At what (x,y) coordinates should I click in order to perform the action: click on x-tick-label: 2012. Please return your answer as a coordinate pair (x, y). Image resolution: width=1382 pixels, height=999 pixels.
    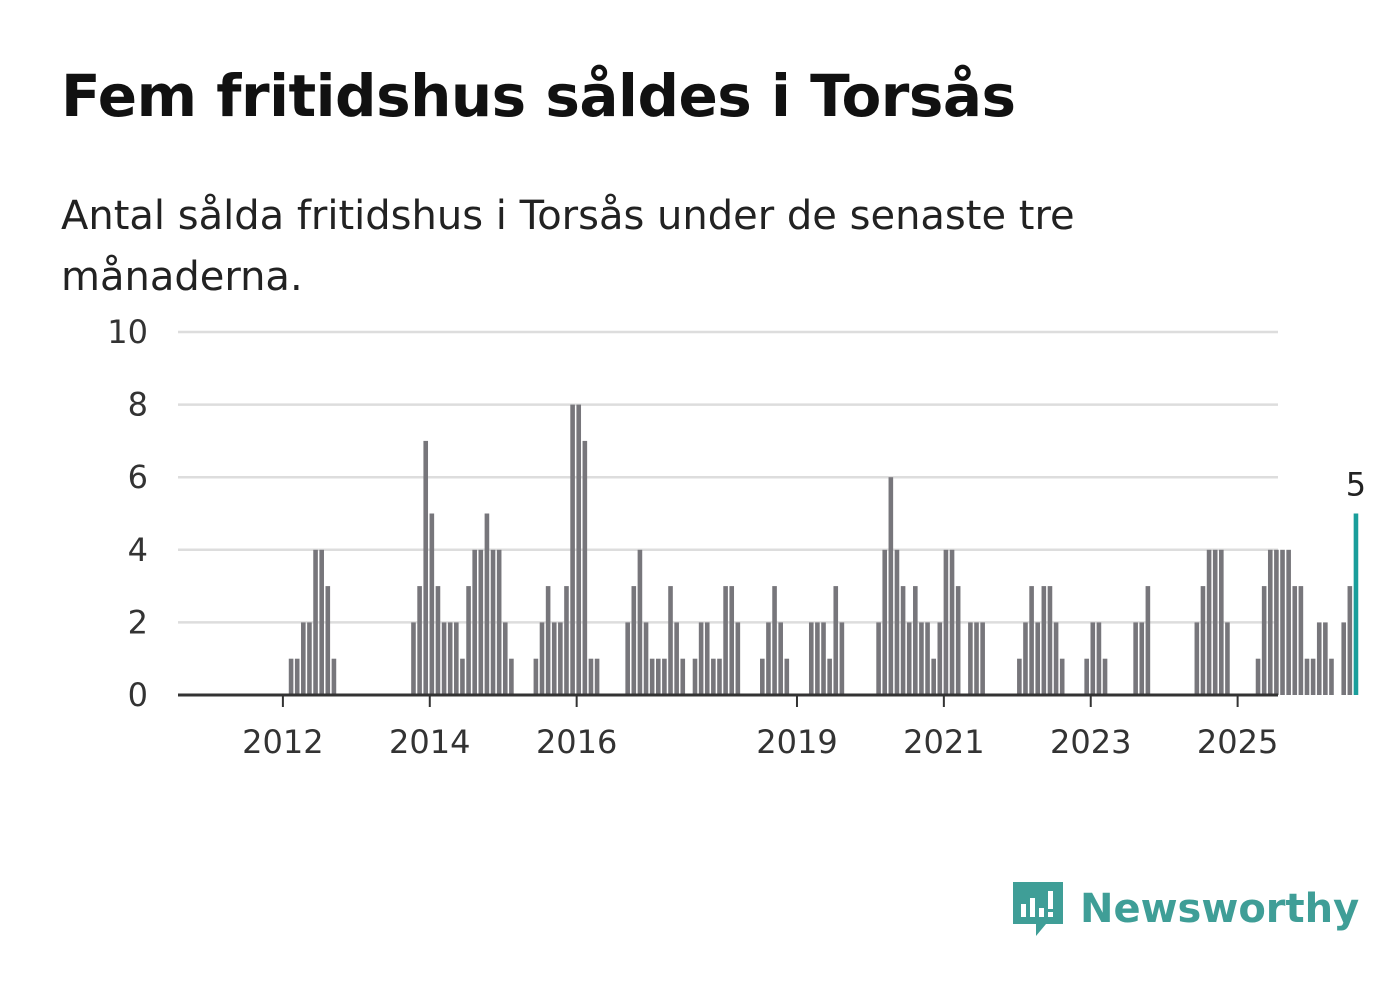
    Looking at the image, I should click on (282, 742).